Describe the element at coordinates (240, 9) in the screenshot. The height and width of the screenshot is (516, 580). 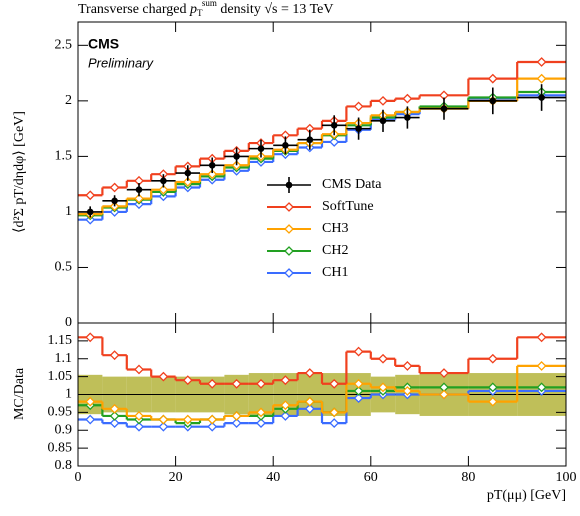
I see `title-part: density` at that location.